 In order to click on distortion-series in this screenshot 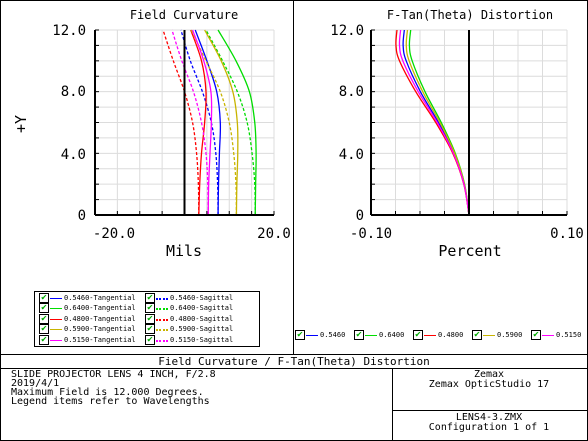, I will do `click(432, 122)`.